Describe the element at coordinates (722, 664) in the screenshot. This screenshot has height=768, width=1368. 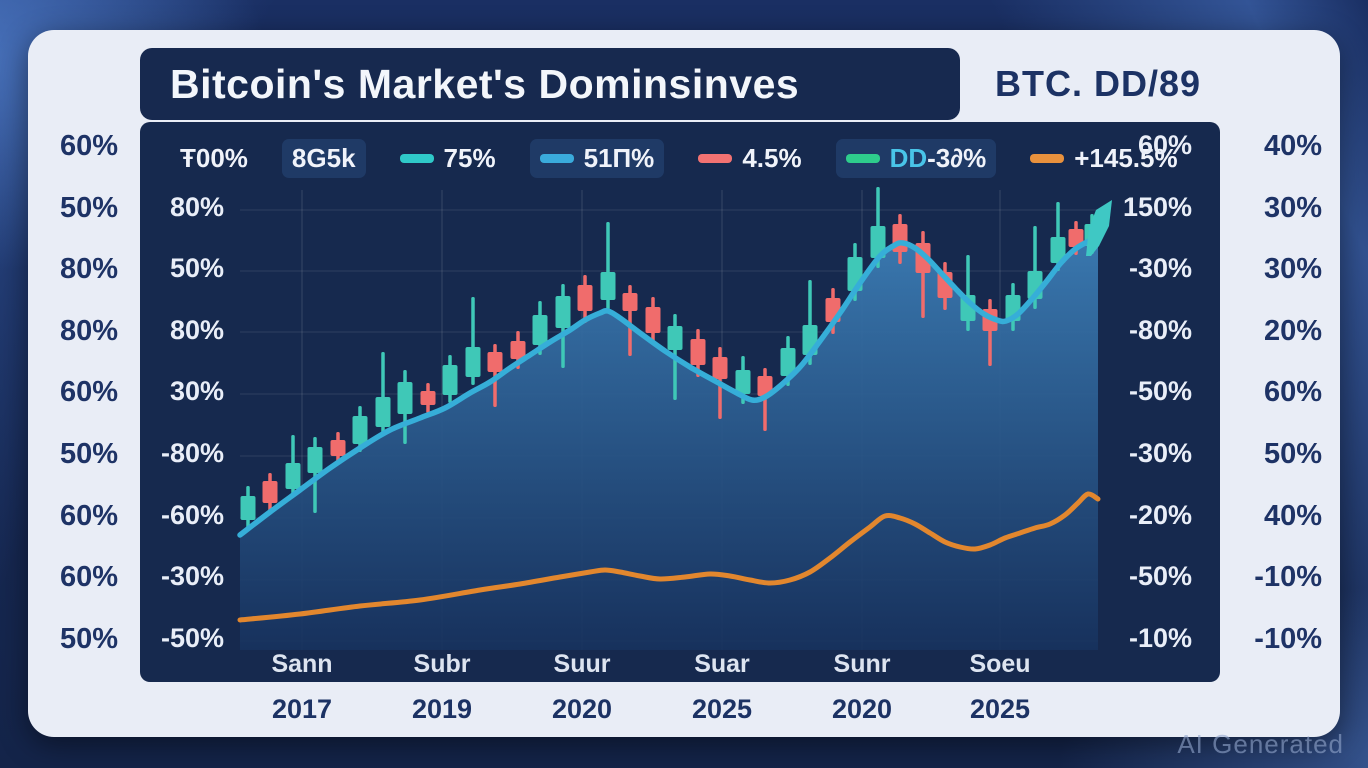
I see `x-tick-label: Suar` at that location.